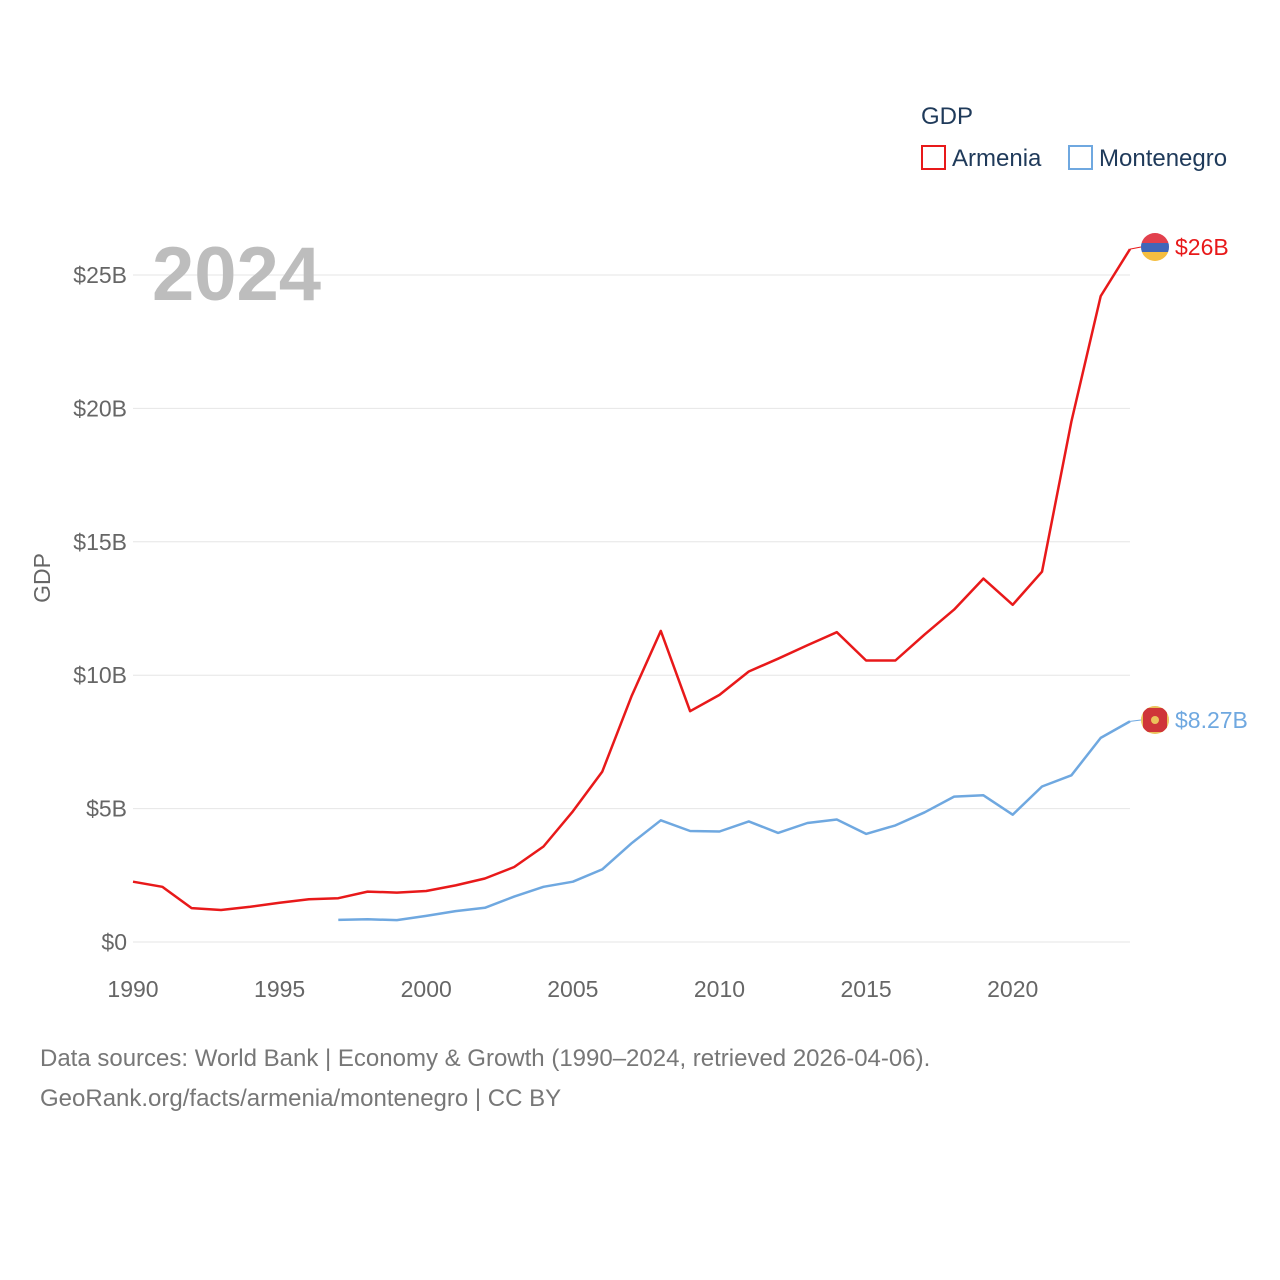 This screenshot has width=1280, height=1280. I want to click on y-tick-label: $15B, so click(100, 542).